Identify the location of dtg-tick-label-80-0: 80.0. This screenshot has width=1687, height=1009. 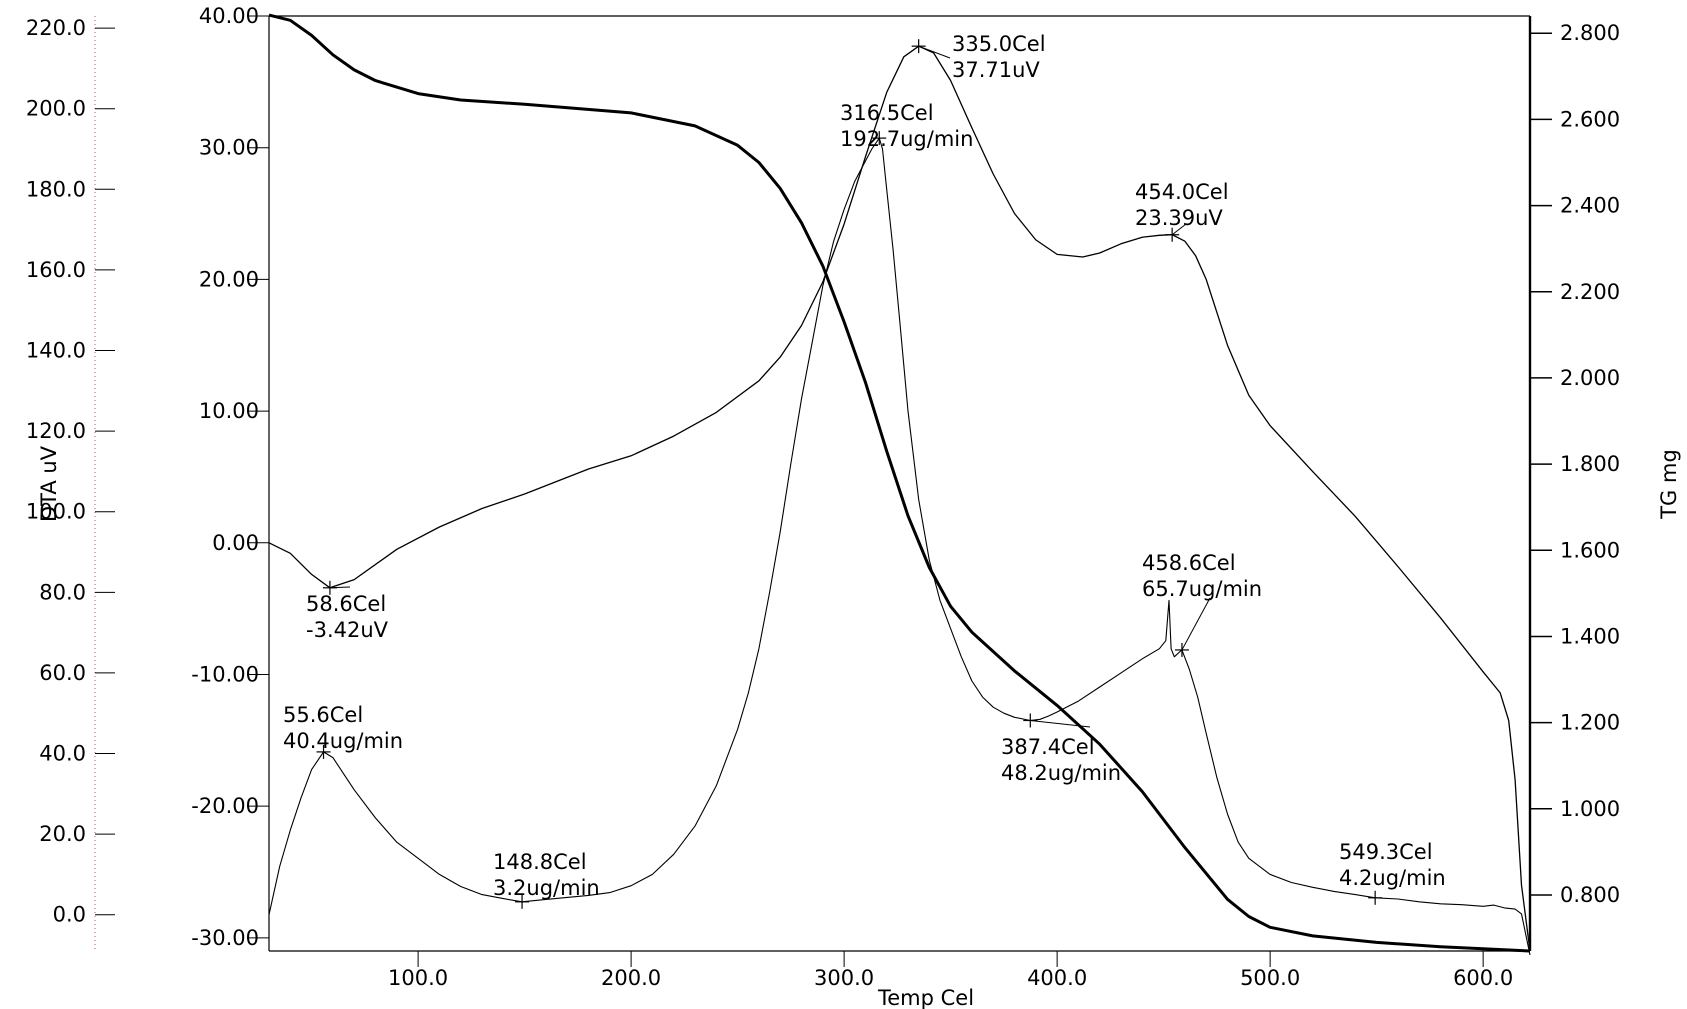
(62, 592).